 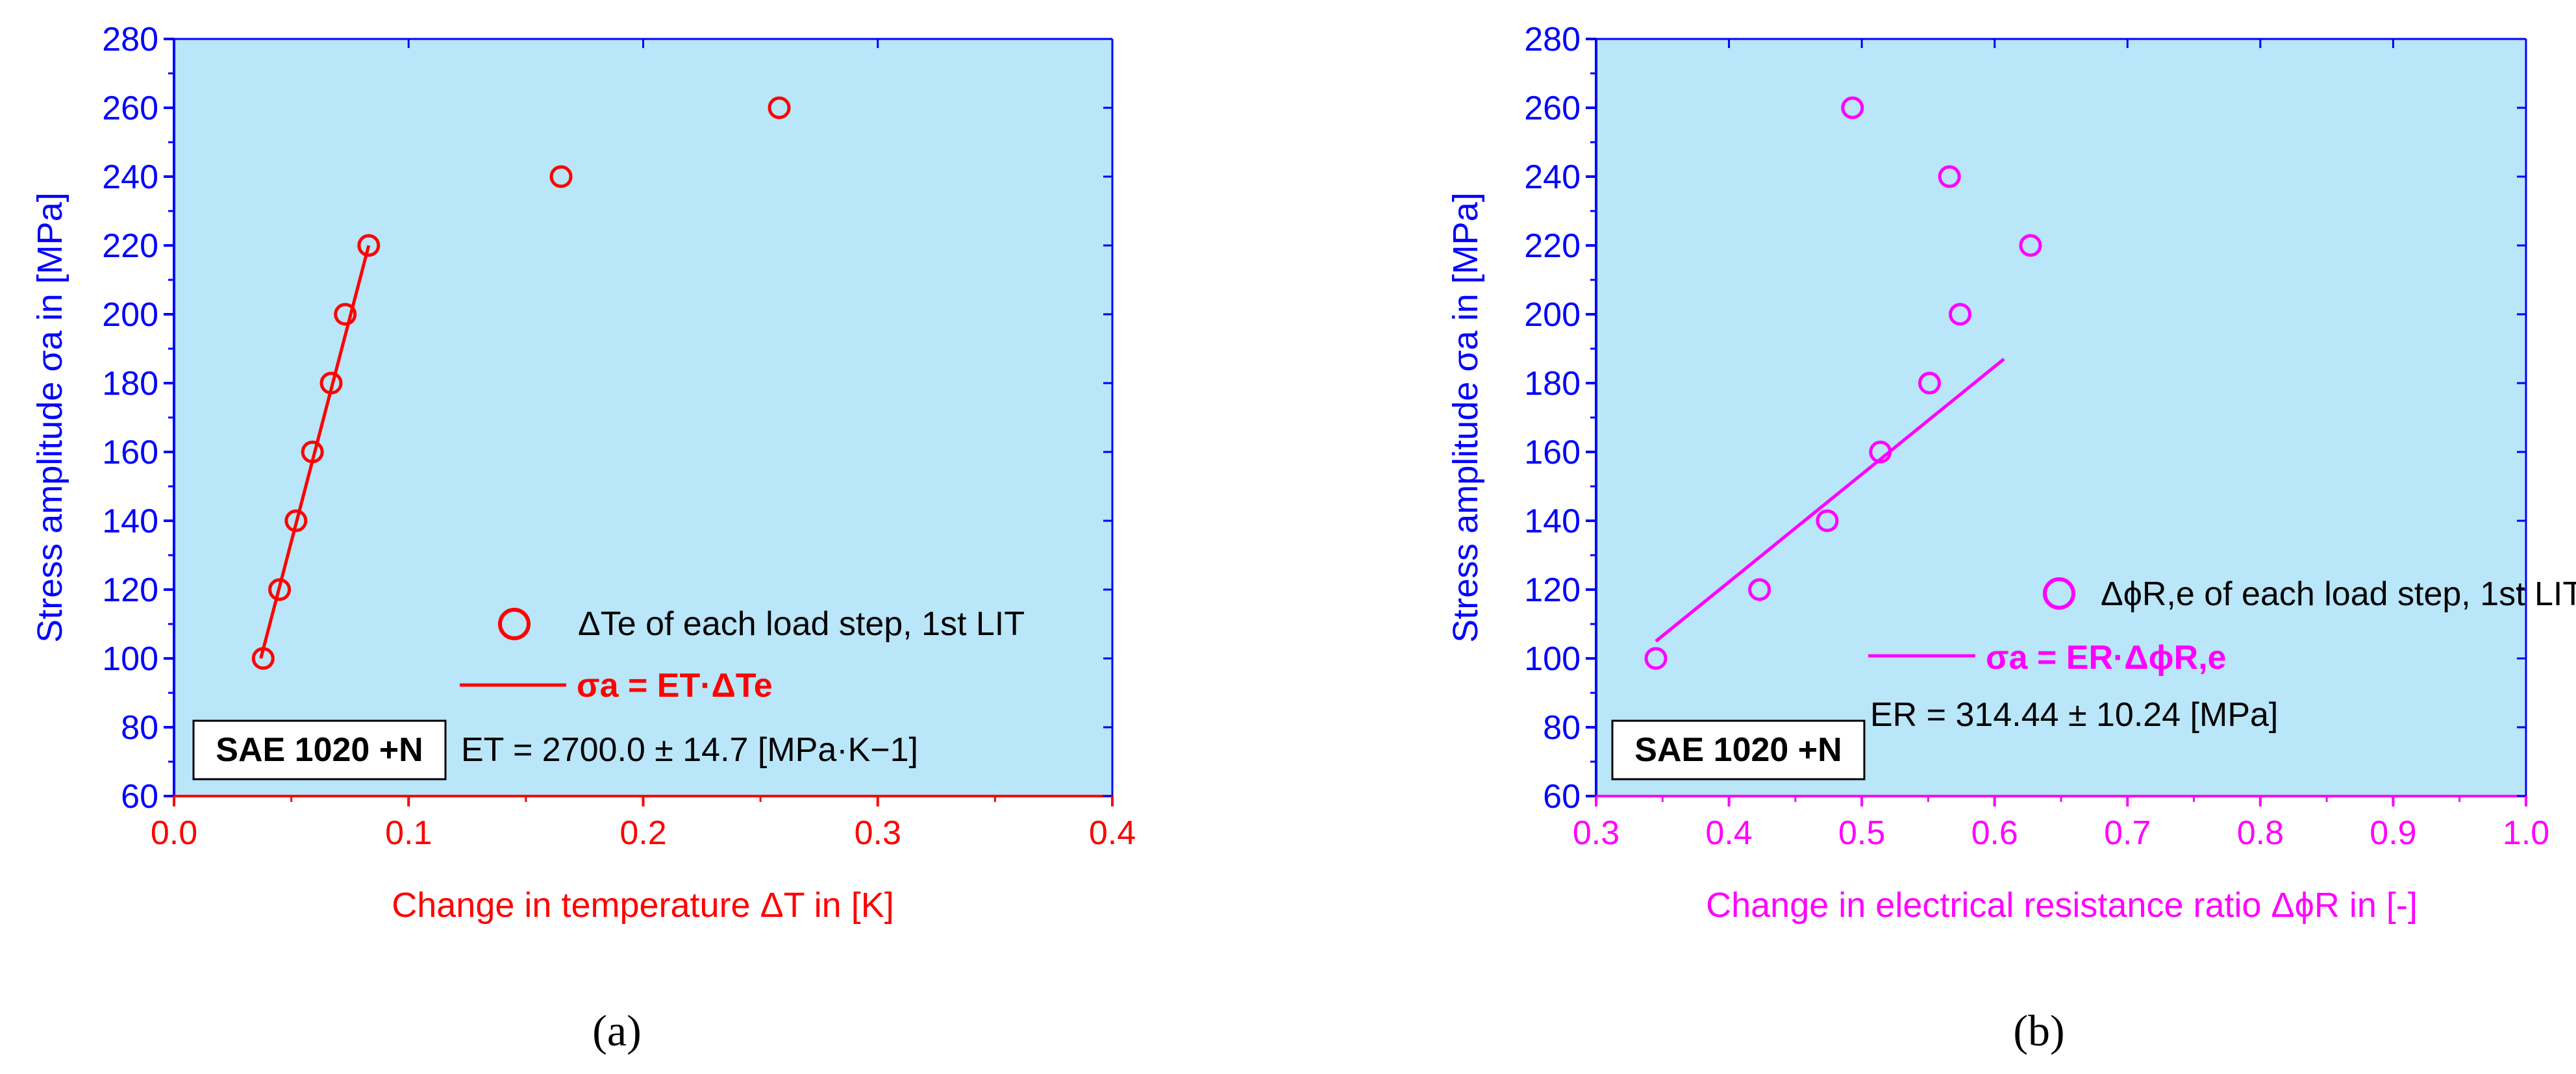 I want to click on y-tick-label-b: 280, so click(x=1552, y=39).